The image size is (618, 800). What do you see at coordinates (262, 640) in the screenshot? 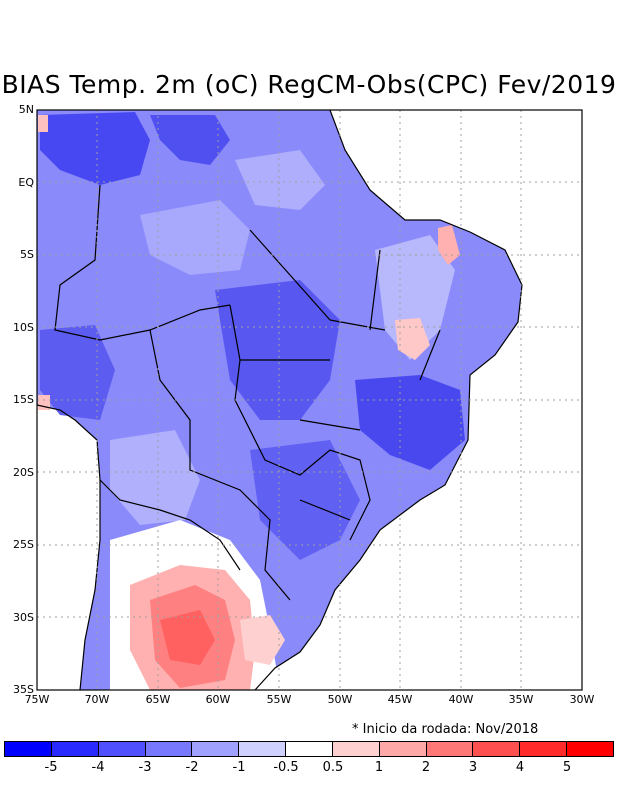
I see `warm-uruguay` at bounding box center [262, 640].